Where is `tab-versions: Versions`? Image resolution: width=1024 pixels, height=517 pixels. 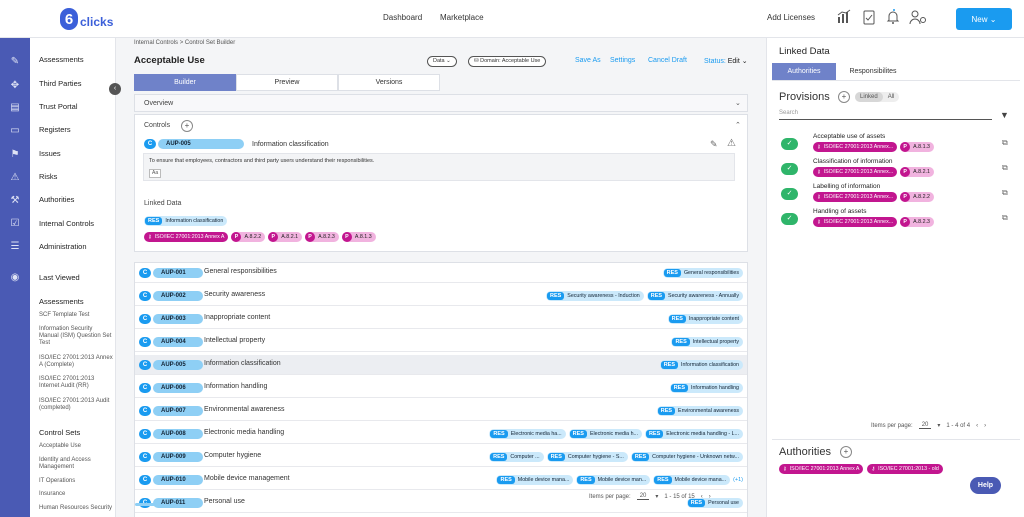 tab-versions: Versions is located at coordinates (389, 82).